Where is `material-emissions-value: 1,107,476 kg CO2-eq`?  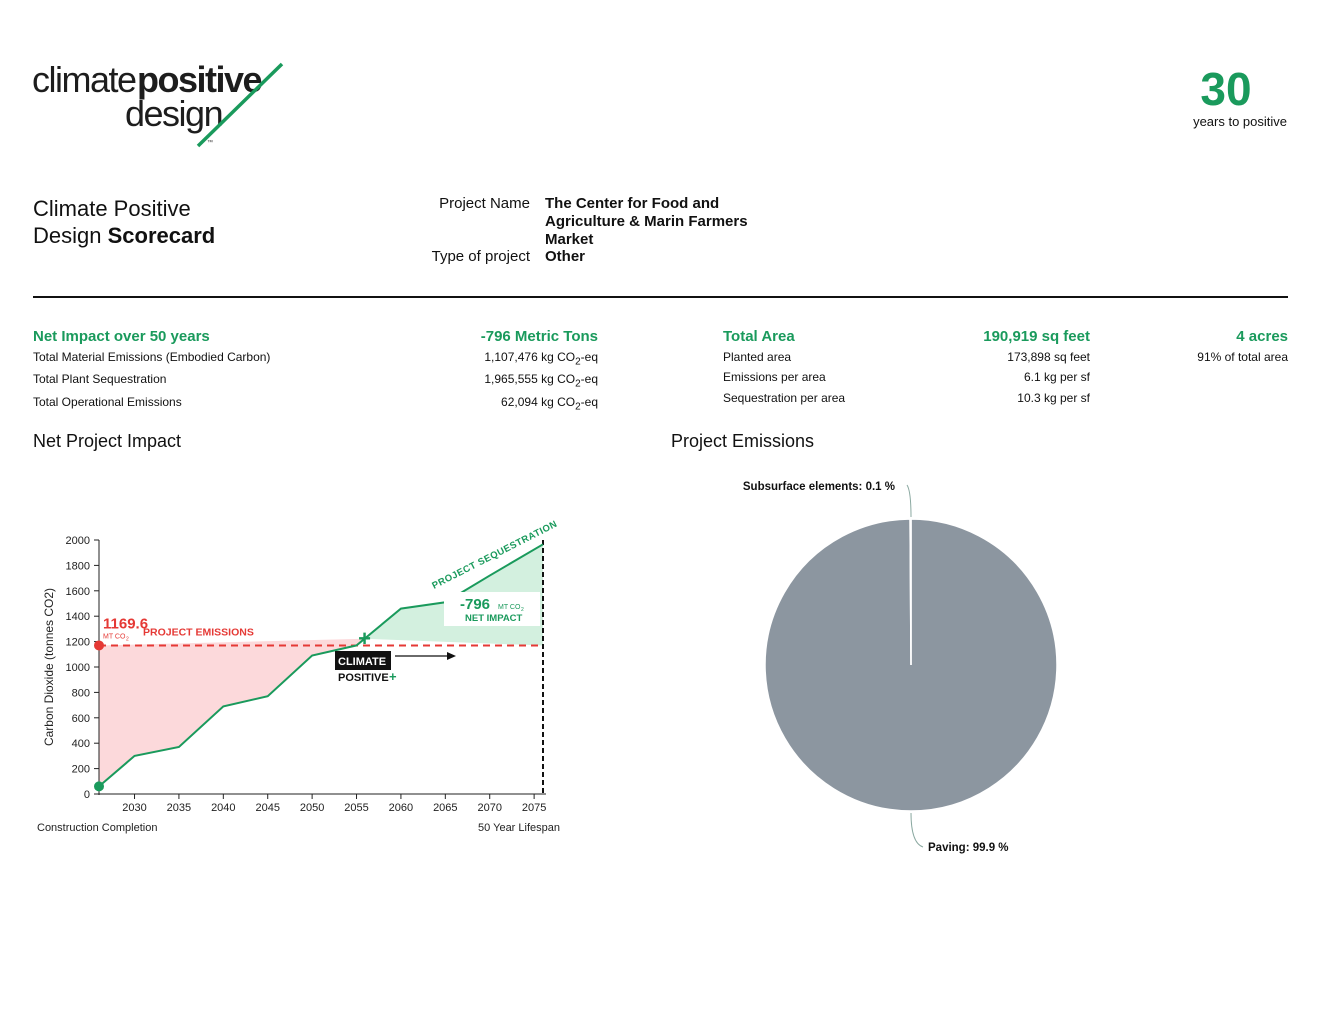 material-emissions-value: 1,107,476 kg CO2-eq is located at coordinates (541, 359).